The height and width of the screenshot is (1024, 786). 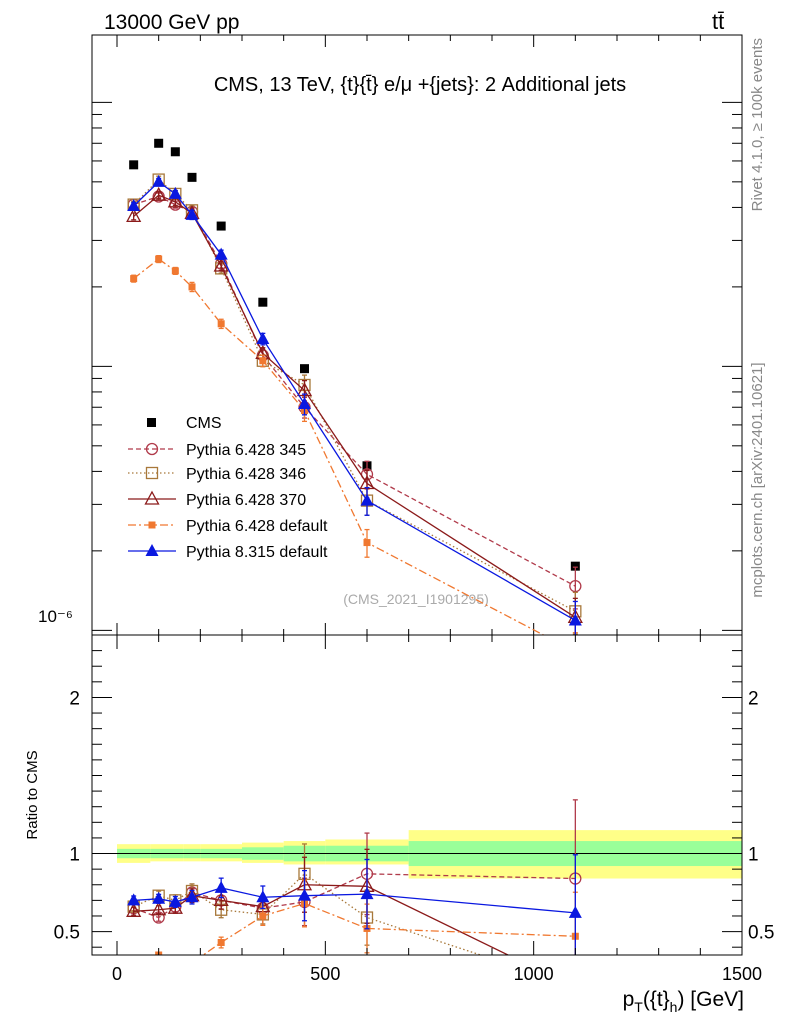 I want to click on legend-label-p345: Pythia 6.428 345, so click(x=246, y=450).